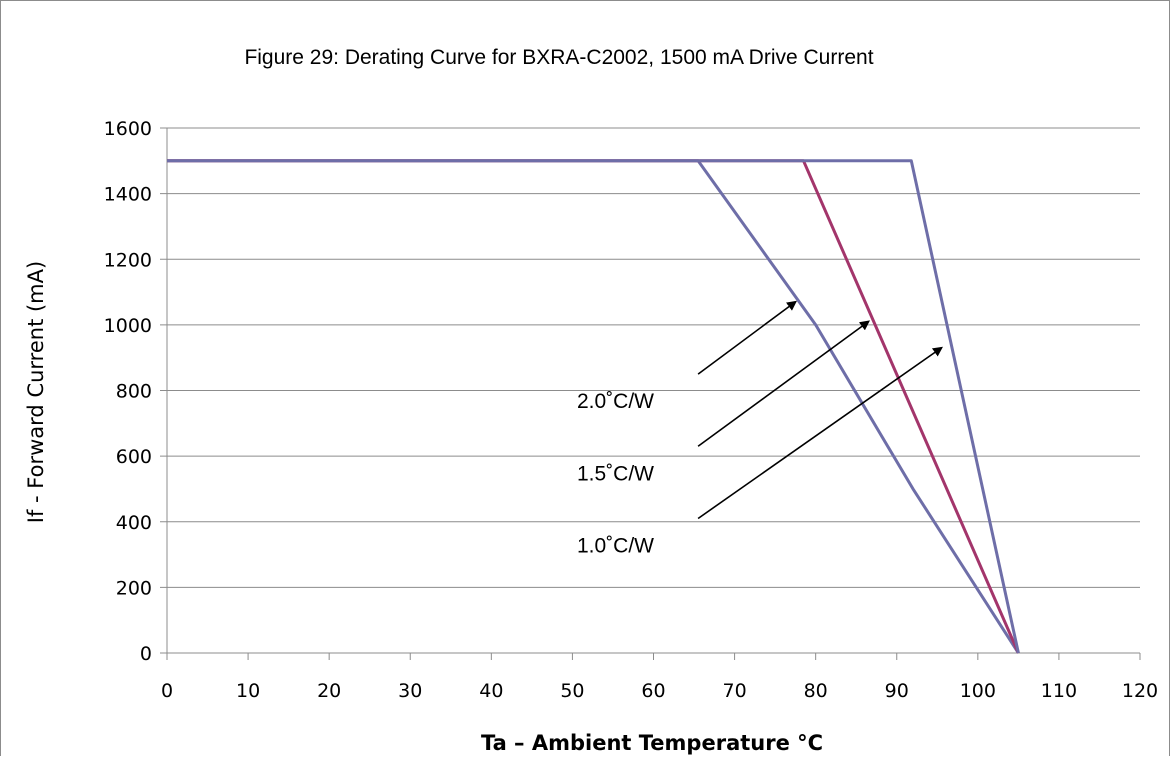 The width and height of the screenshot is (1172, 757). Describe the element at coordinates (615, 473) in the screenshot. I see `annotation-label: 1.5˚C/W` at that location.